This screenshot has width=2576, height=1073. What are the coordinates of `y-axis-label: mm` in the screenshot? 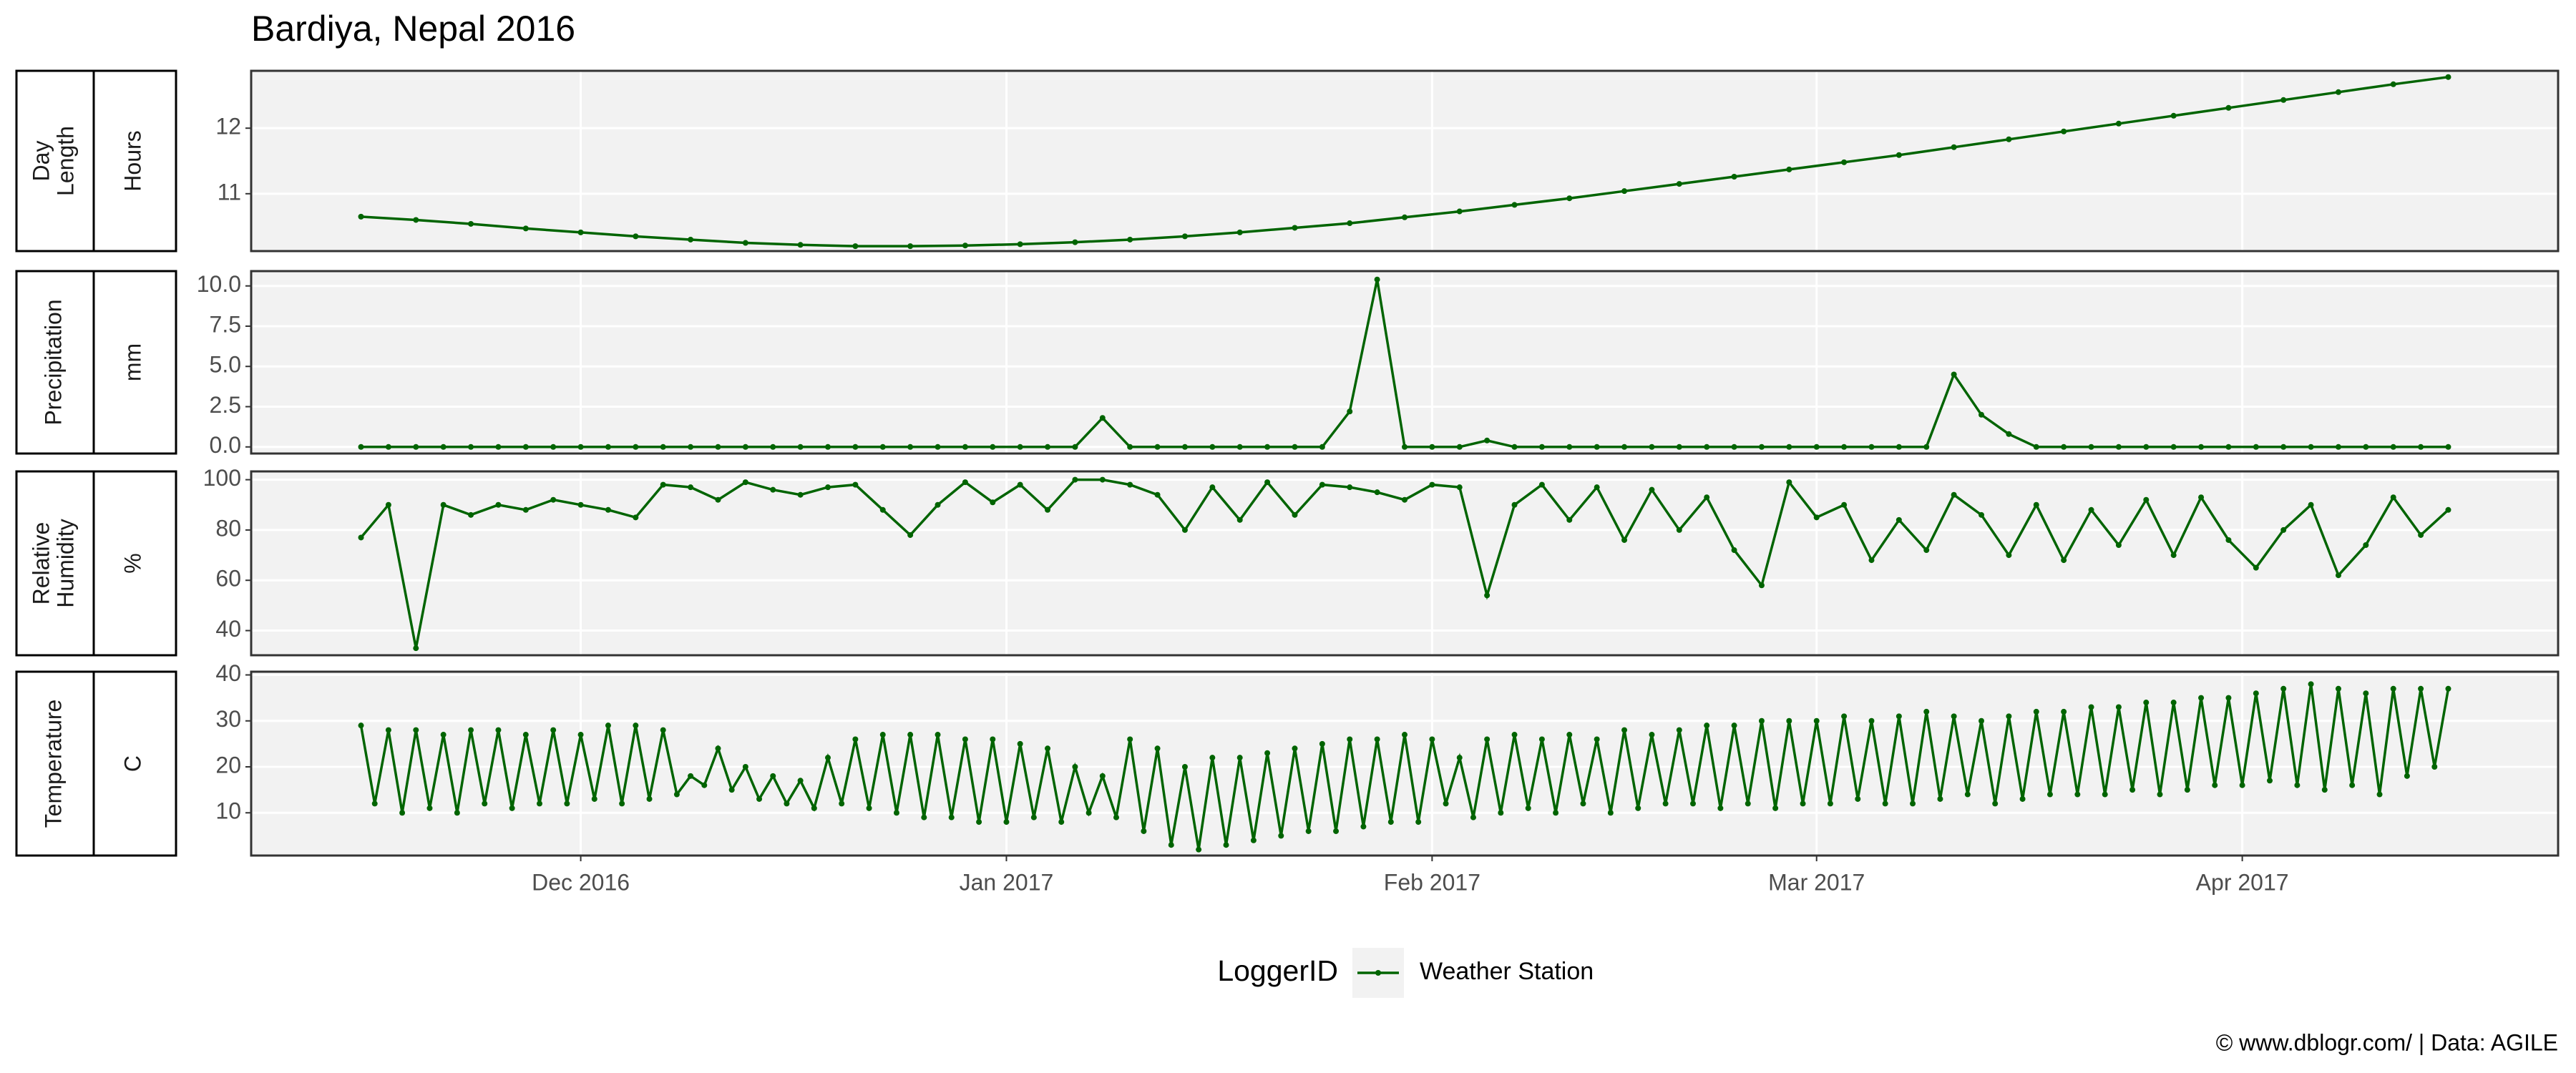 It's located at (132, 362).